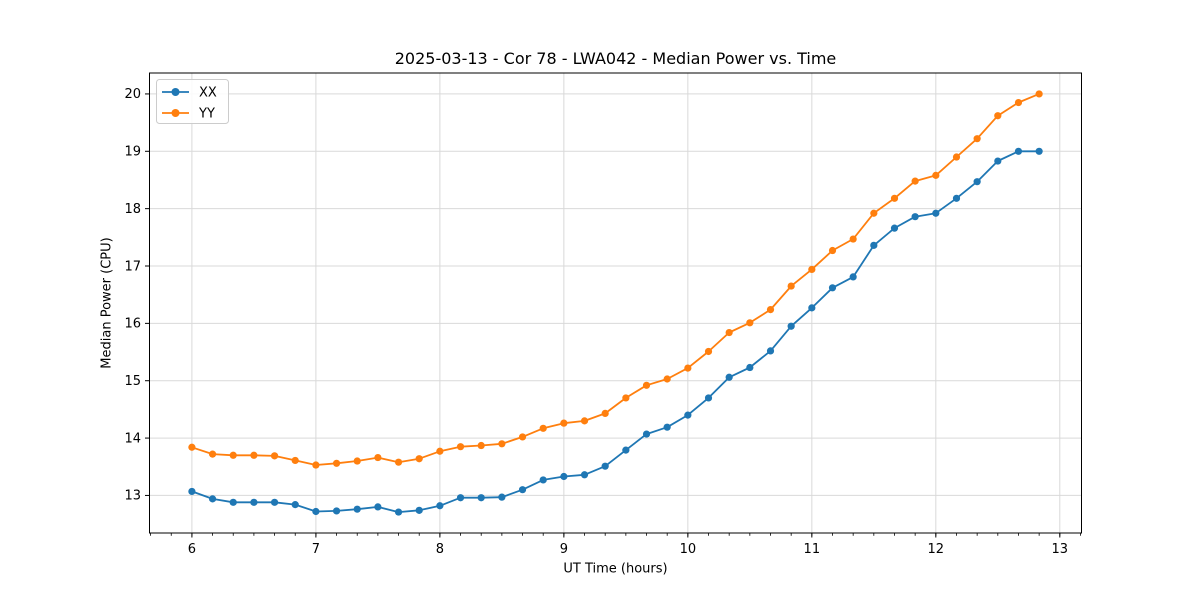 This screenshot has height=600, width=1200. What do you see at coordinates (132, 496) in the screenshot?
I see `y-tick-label: 13` at bounding box center [132, 496].